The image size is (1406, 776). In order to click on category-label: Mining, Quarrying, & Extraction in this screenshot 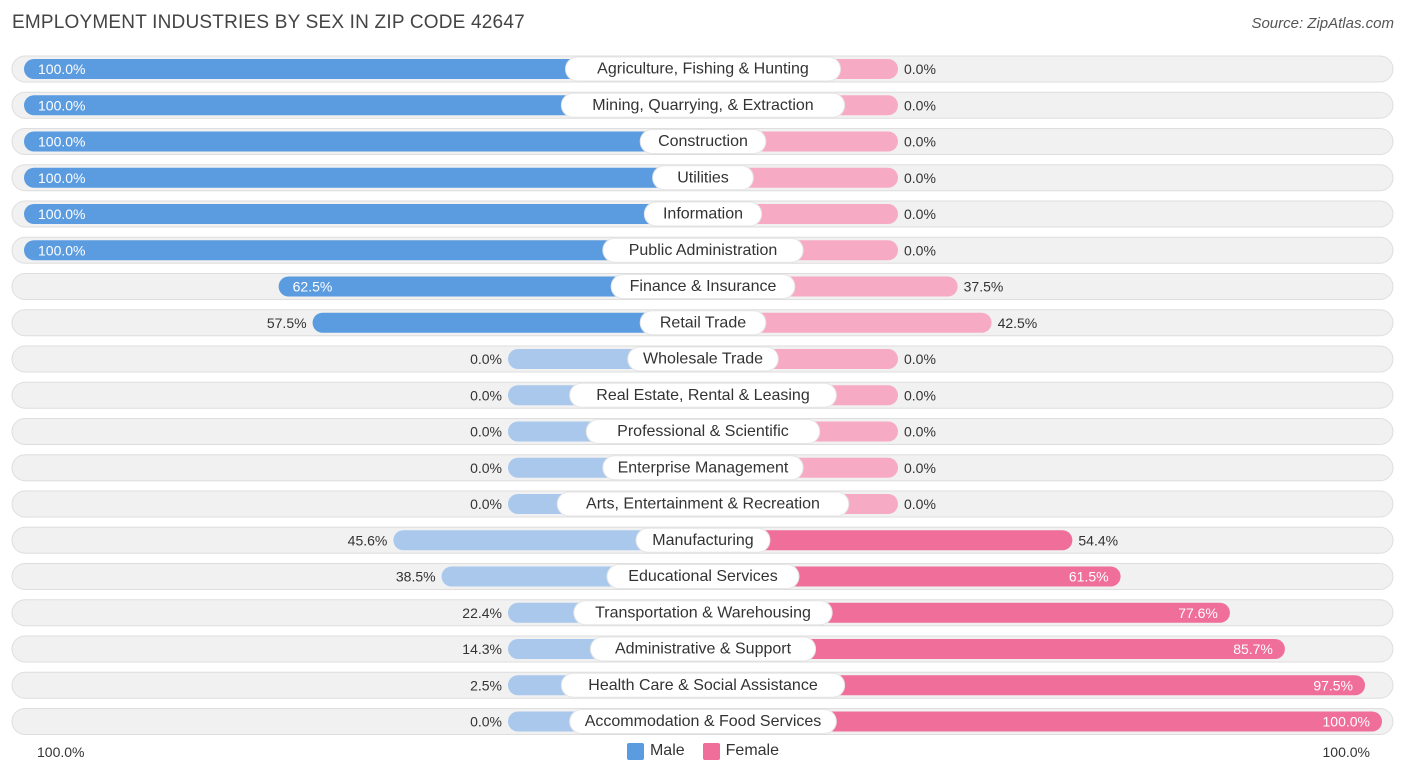, I will do `click(702, 105)`.